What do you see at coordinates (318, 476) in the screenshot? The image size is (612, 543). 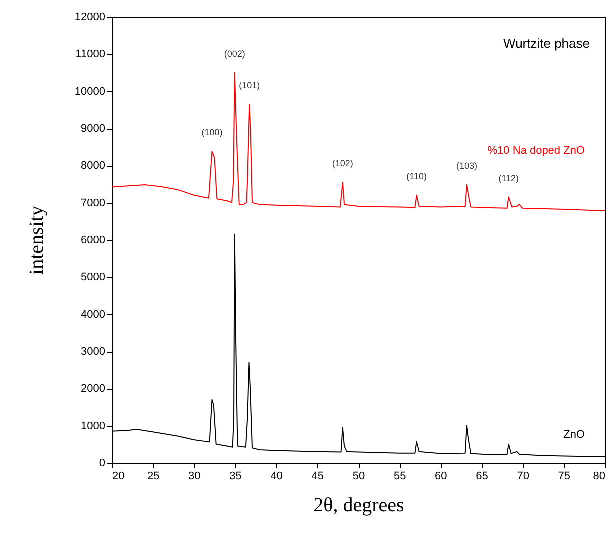 I see `x-tick-label: 45` at bounding box center [318, 476].